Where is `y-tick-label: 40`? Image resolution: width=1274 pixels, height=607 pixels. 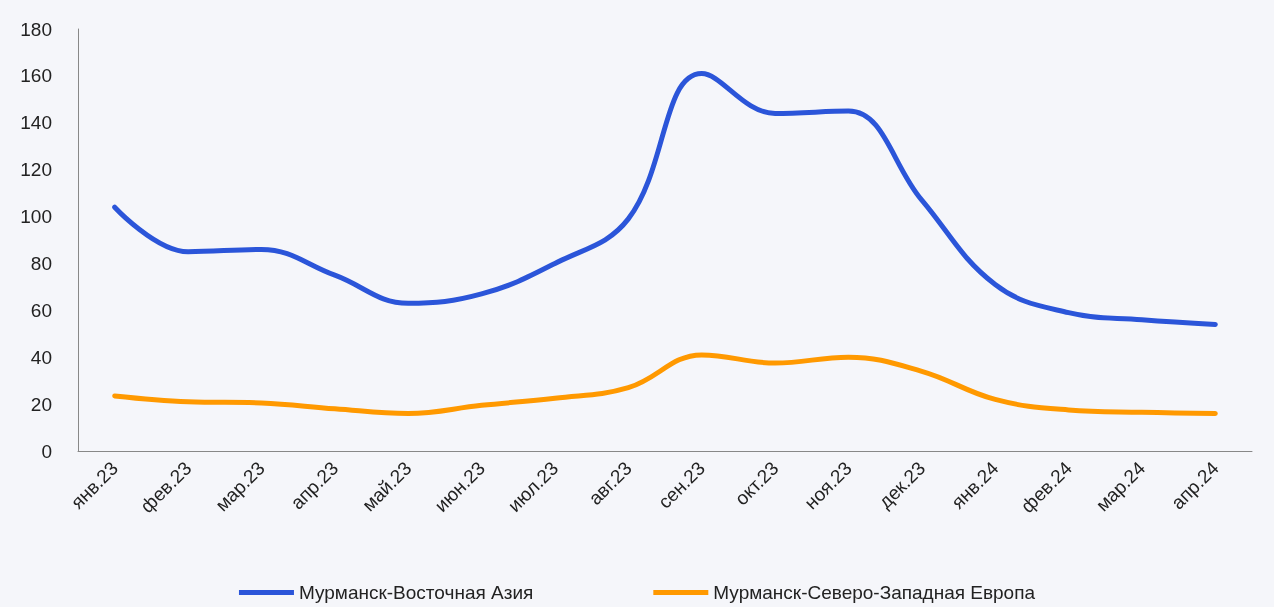 y-tick-label: 40 is located at coordinates (41, 357).